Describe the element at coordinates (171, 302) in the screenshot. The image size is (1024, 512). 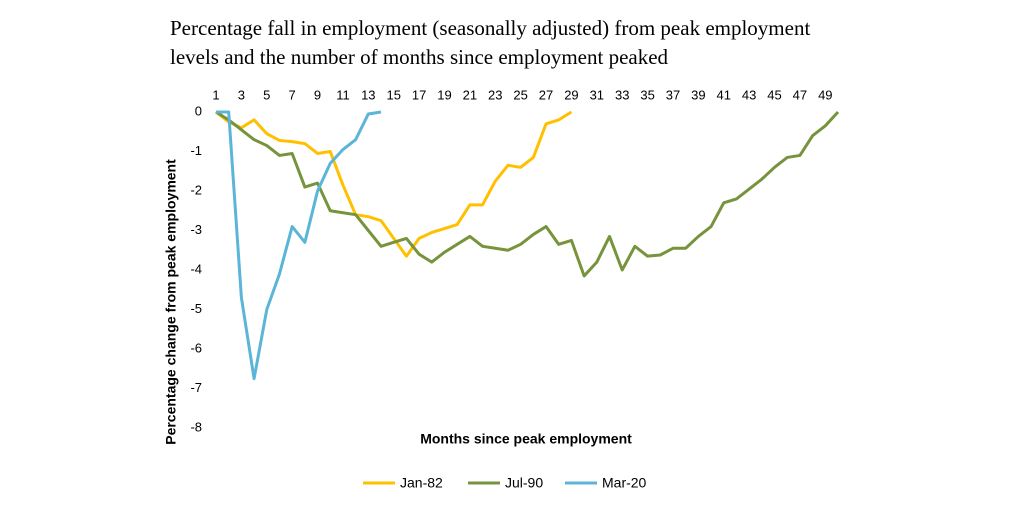
I see `y-axis-title: Percentage change from peak employment` at that location.